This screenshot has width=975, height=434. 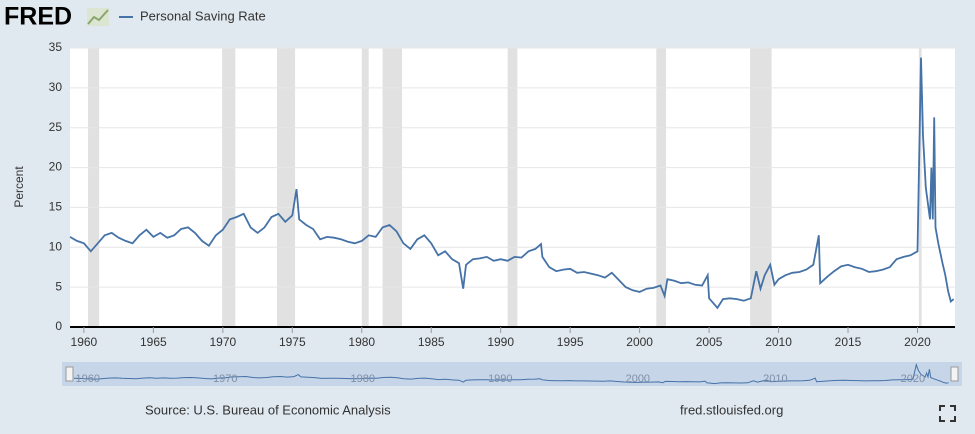 I want to click on y-tick-label: 35, so click(x=56, y=47).